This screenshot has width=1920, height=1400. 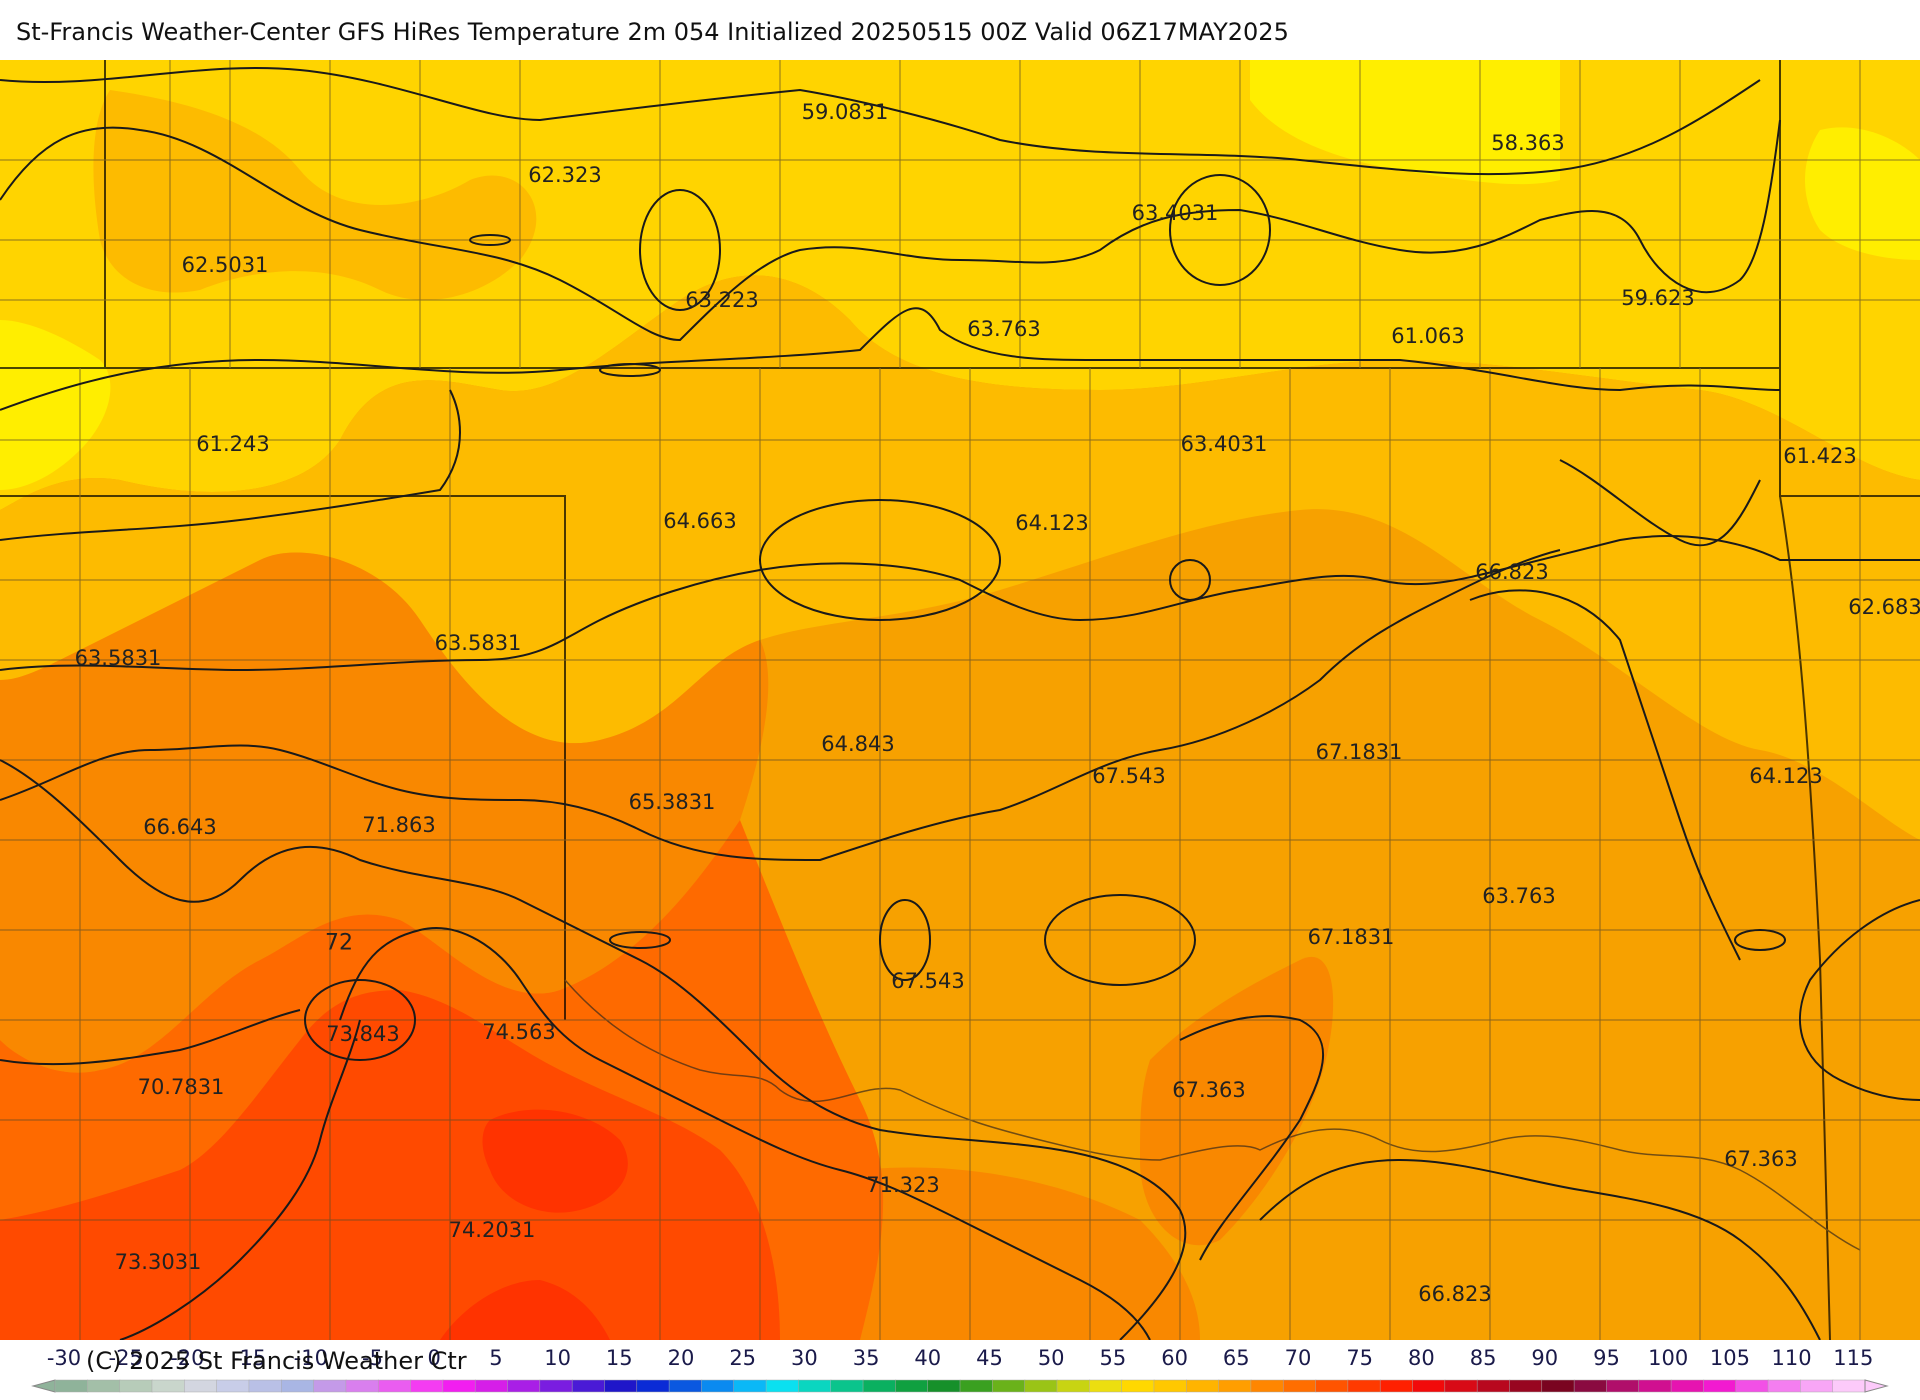 What do you see at coordinates (1174, 1358) in the screenshot?
I see `colorbar-tick-label: 60` at bounding box center [1174, 1358].